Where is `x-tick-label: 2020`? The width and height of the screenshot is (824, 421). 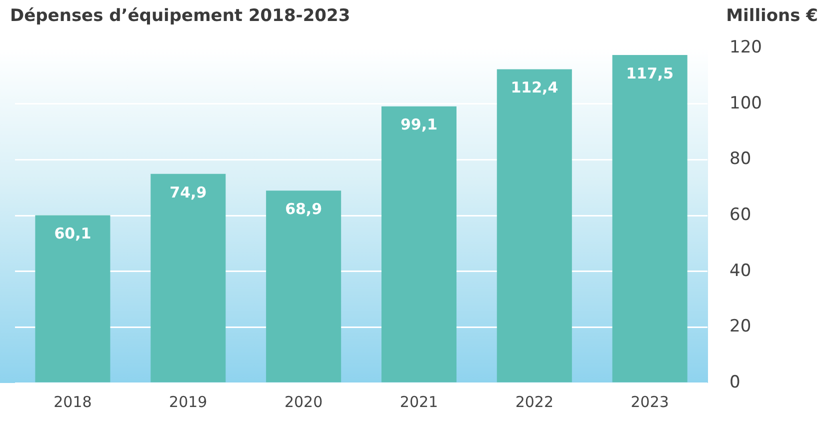 x-tick-label: 2020 is located at coordinates (303, 401).